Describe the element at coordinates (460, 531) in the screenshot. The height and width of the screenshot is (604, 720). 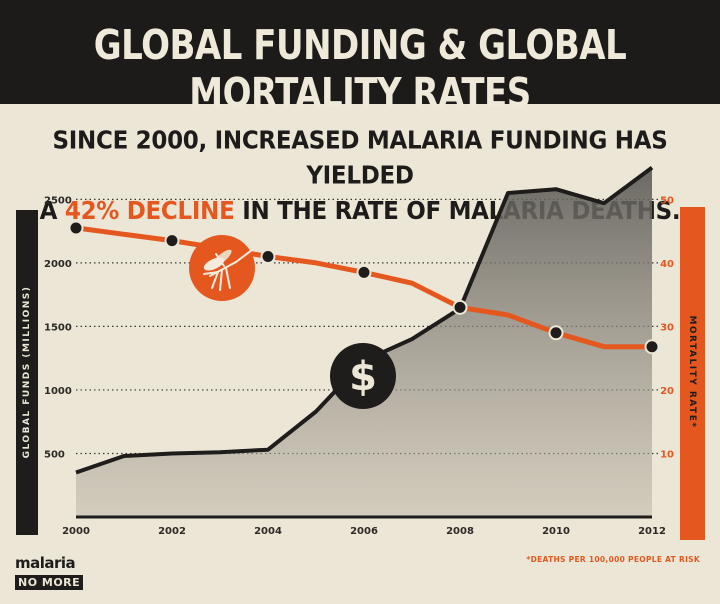
I see `x-tick-label: 2008` at that location.